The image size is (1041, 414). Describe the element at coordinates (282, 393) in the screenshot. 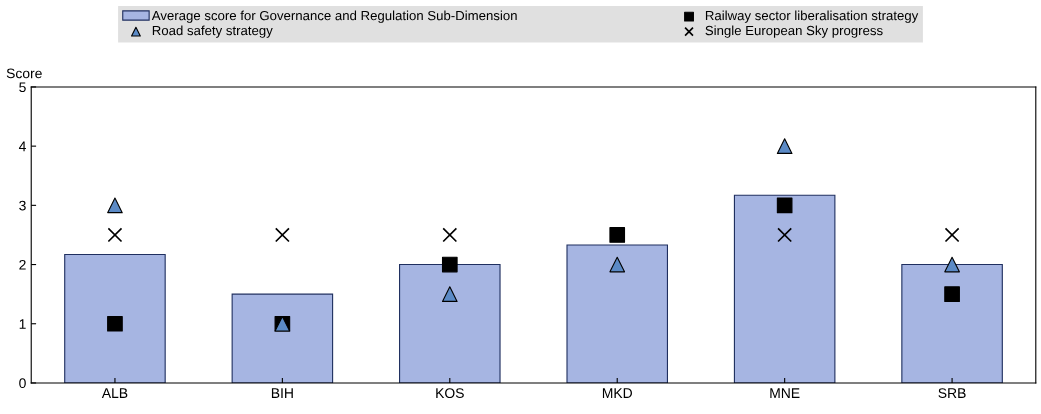

I see `x-tick-label: BIH` at that location.